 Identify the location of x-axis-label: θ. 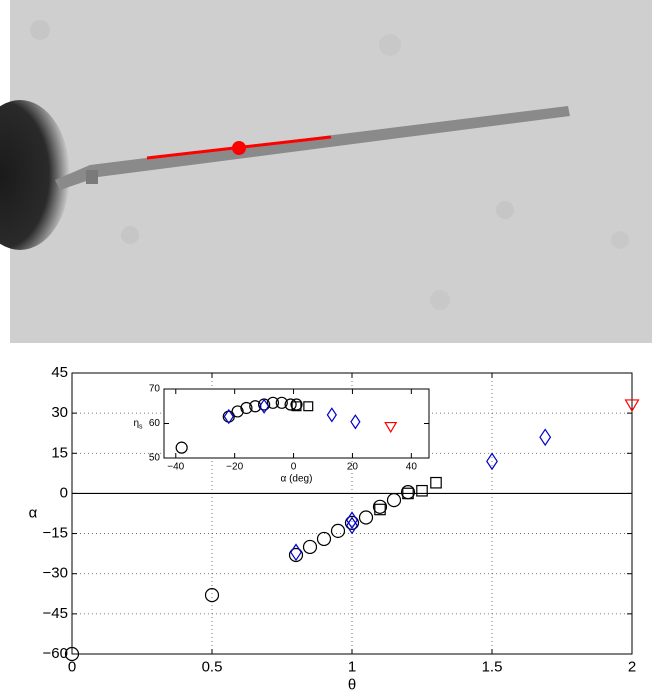
(352, 684).